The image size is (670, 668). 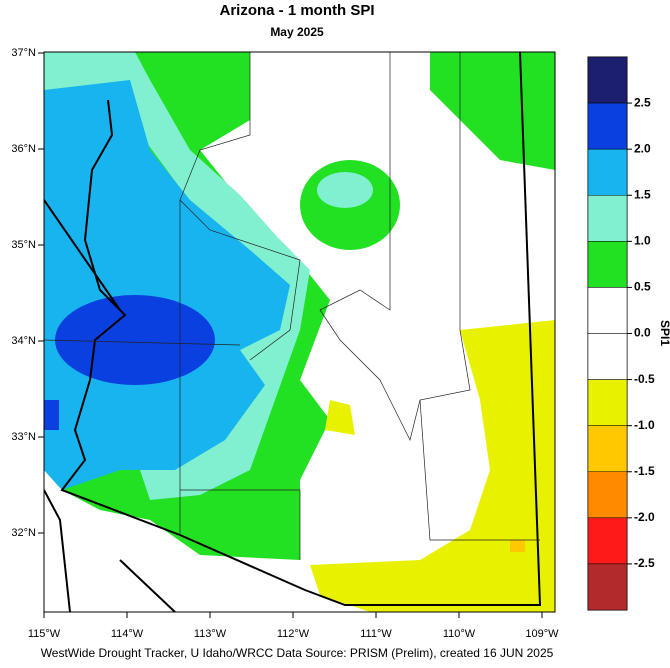 What do you see at coordinates (23, 245) in the screenshot?
I see `y-tick-label: 35°N` at bounding box center [23, 245].